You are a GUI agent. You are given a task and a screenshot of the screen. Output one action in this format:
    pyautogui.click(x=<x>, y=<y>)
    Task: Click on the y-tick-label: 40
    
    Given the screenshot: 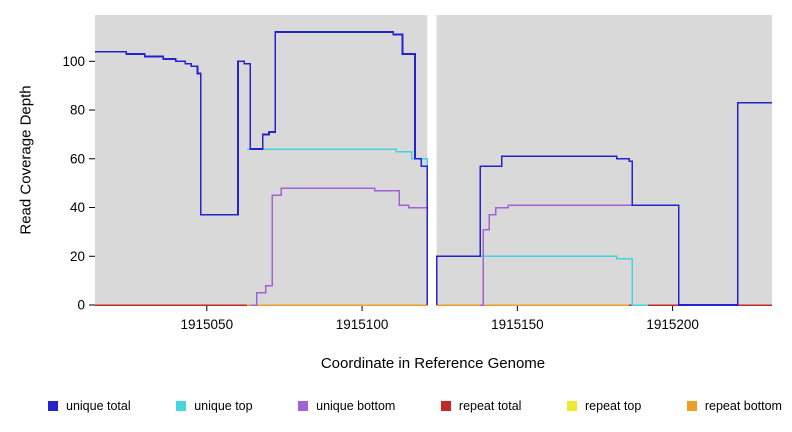 What is the action you would take?
    pyautogui.click(x=77, y=207)
    